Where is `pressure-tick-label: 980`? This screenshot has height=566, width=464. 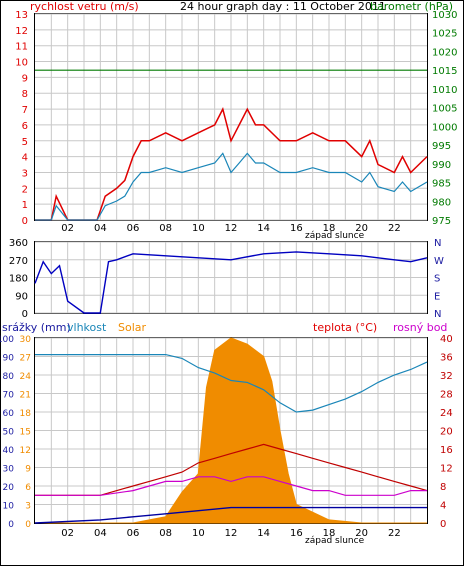
pressure-tick-label: 980 is located at coordinates (441, 202).